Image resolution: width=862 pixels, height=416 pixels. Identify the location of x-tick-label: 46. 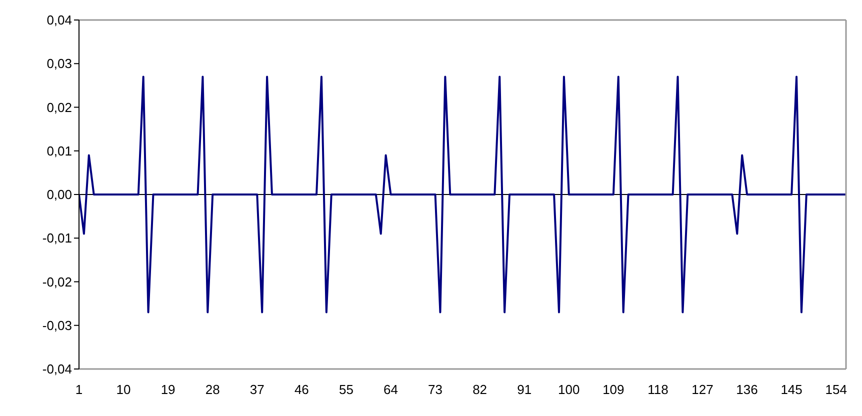
(301, 390).